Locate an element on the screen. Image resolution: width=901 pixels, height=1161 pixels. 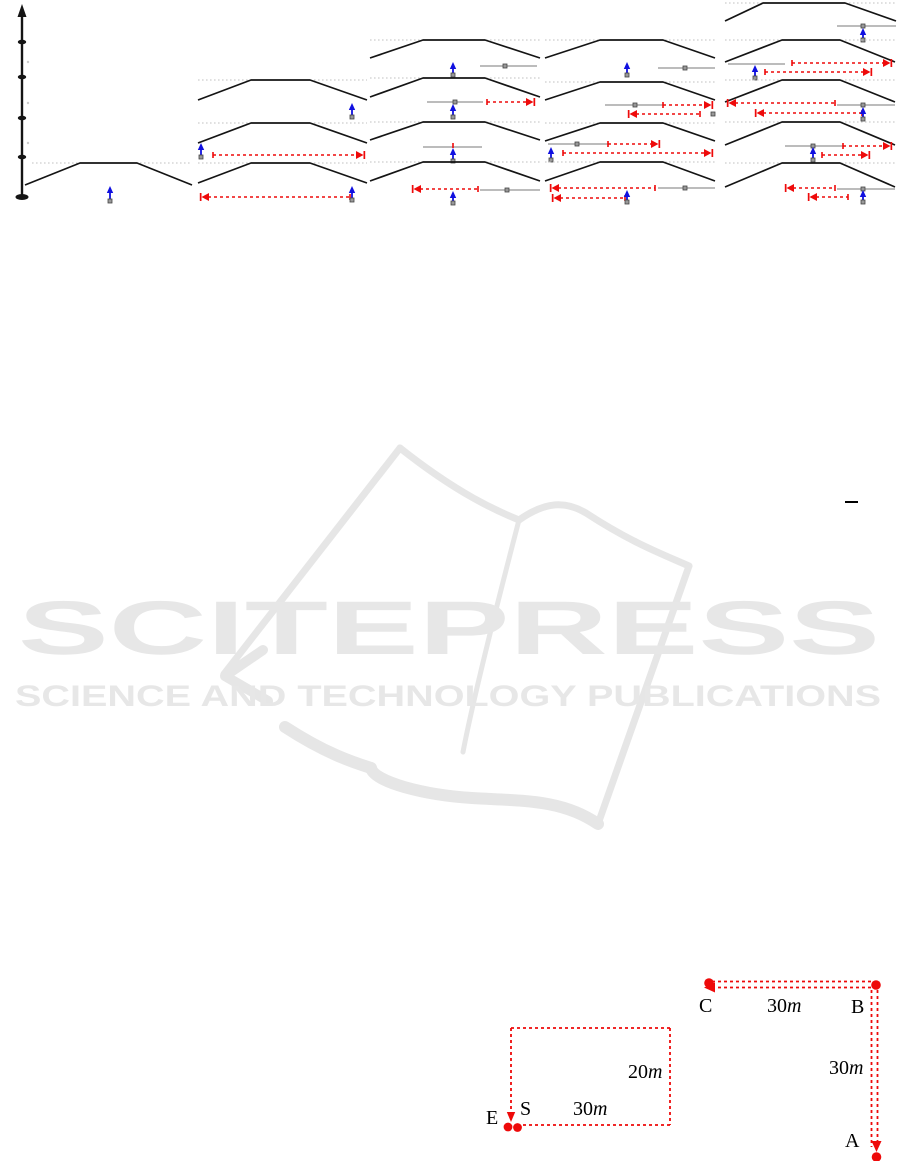
label-point-B: B is located at coordinates (858, 1007).